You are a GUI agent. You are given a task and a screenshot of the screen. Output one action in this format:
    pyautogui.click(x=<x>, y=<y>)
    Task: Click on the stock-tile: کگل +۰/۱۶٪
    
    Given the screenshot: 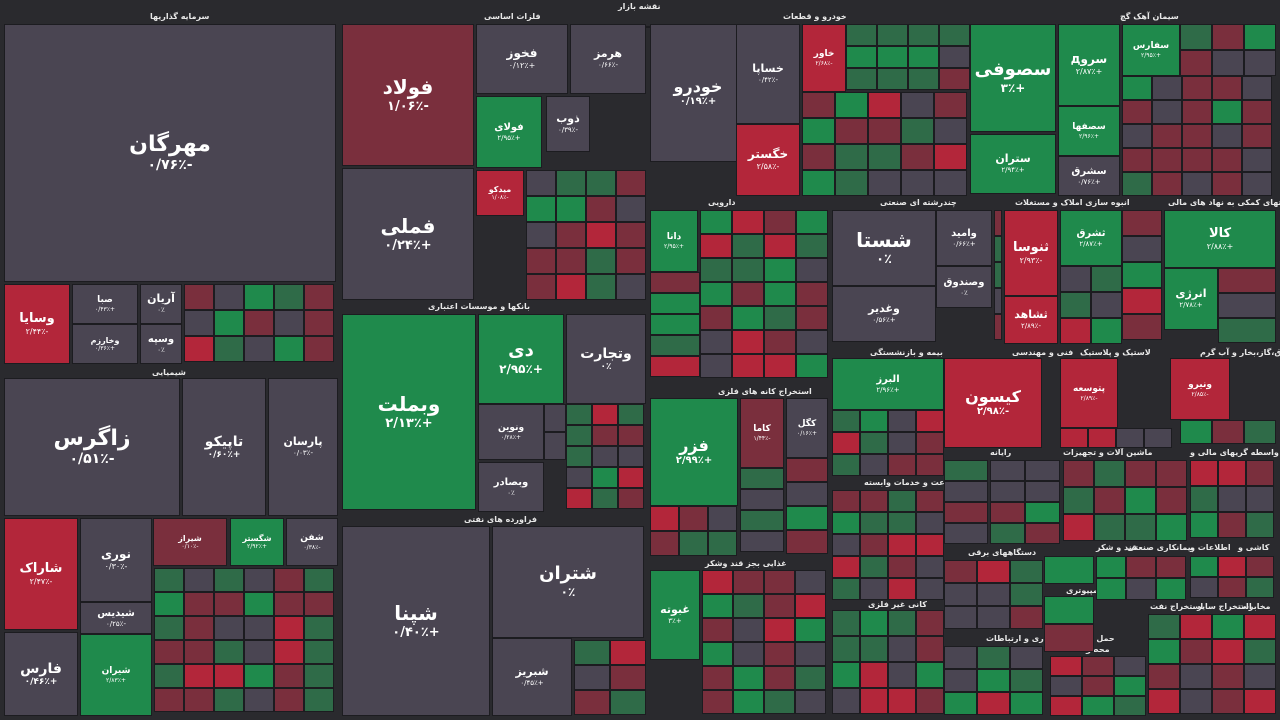 What is the action you would take?
    pyautogui.click(x=807, y=428)
    